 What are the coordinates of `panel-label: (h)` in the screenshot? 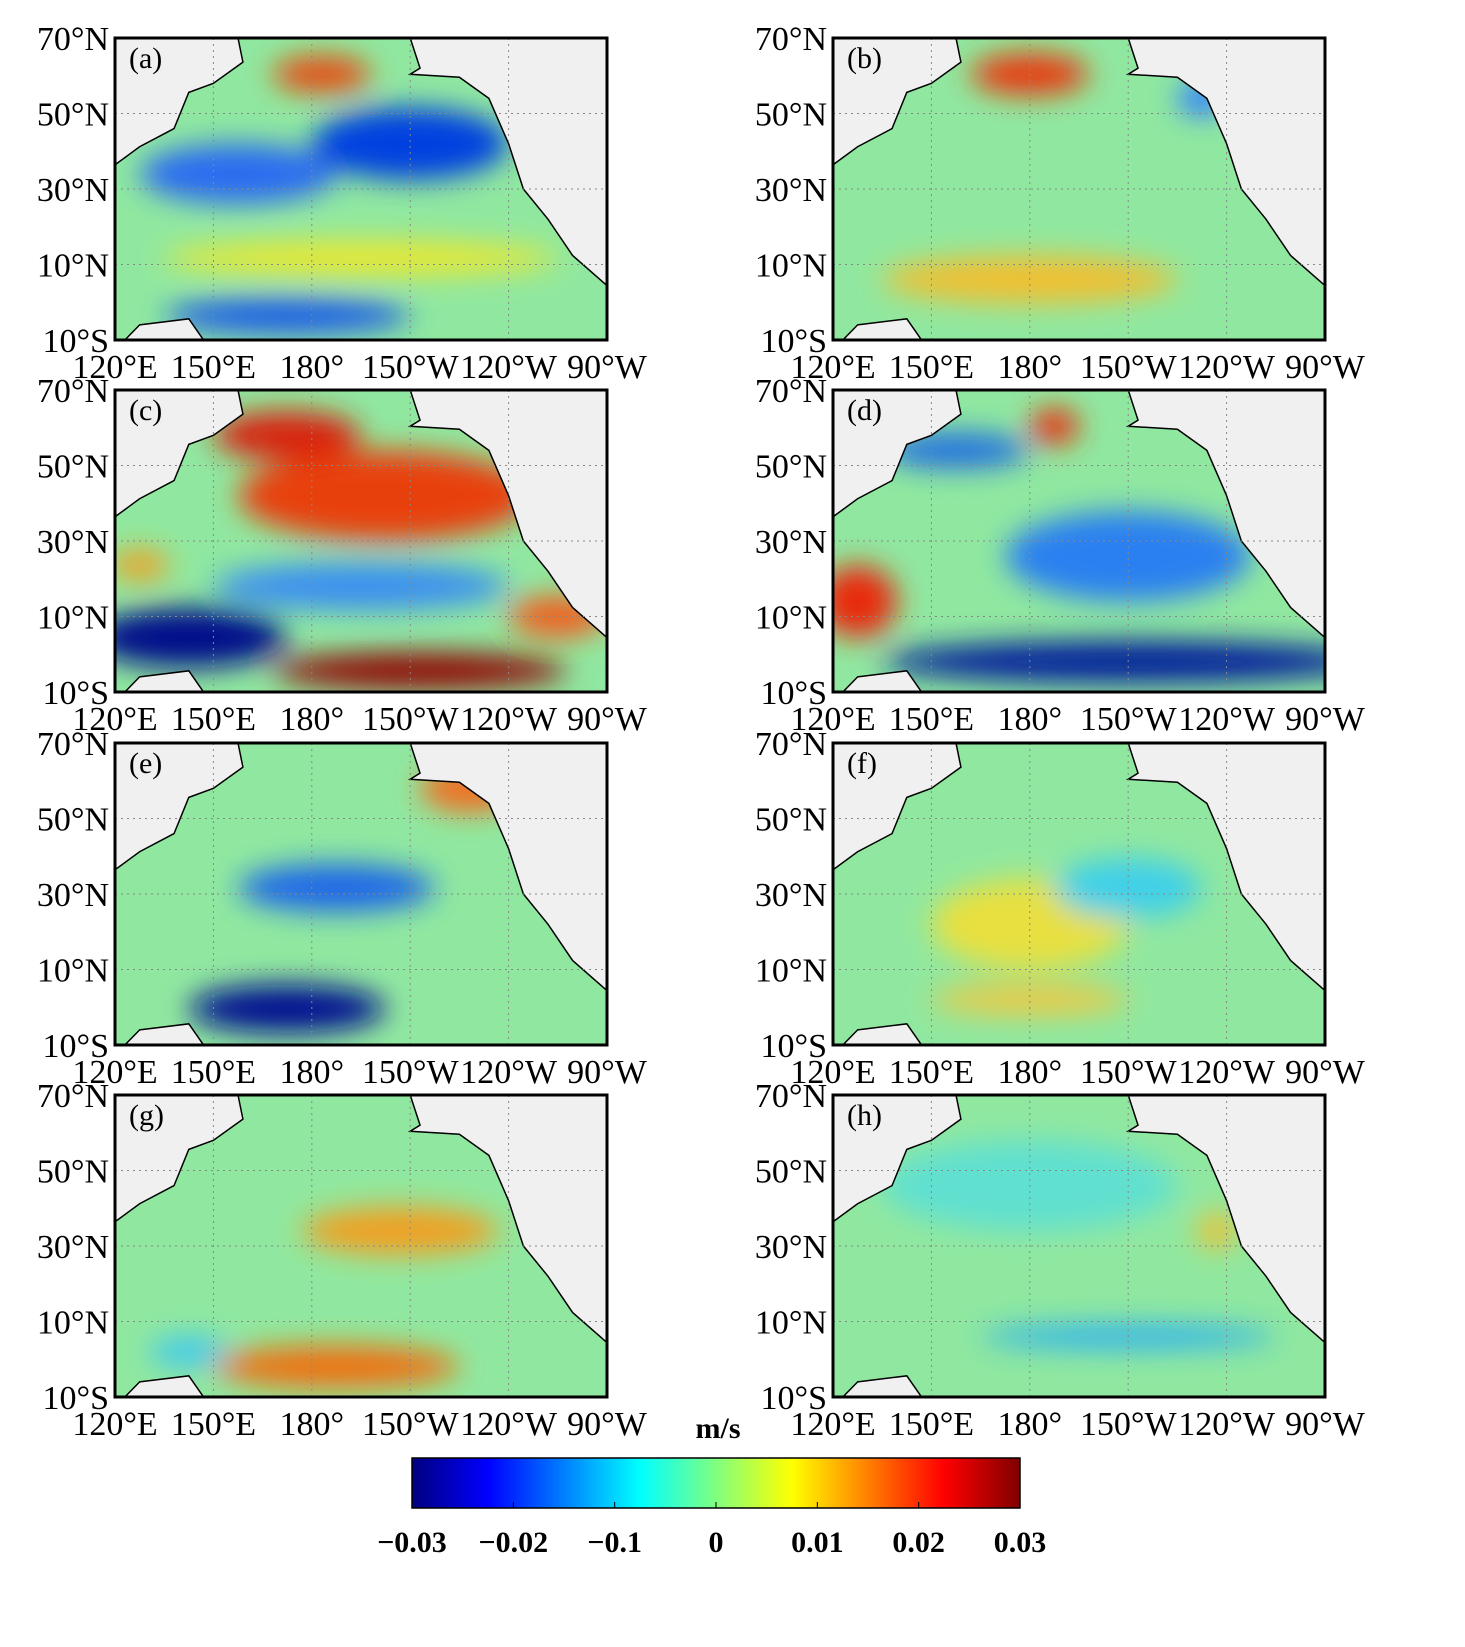 It's located at (864, 1115).